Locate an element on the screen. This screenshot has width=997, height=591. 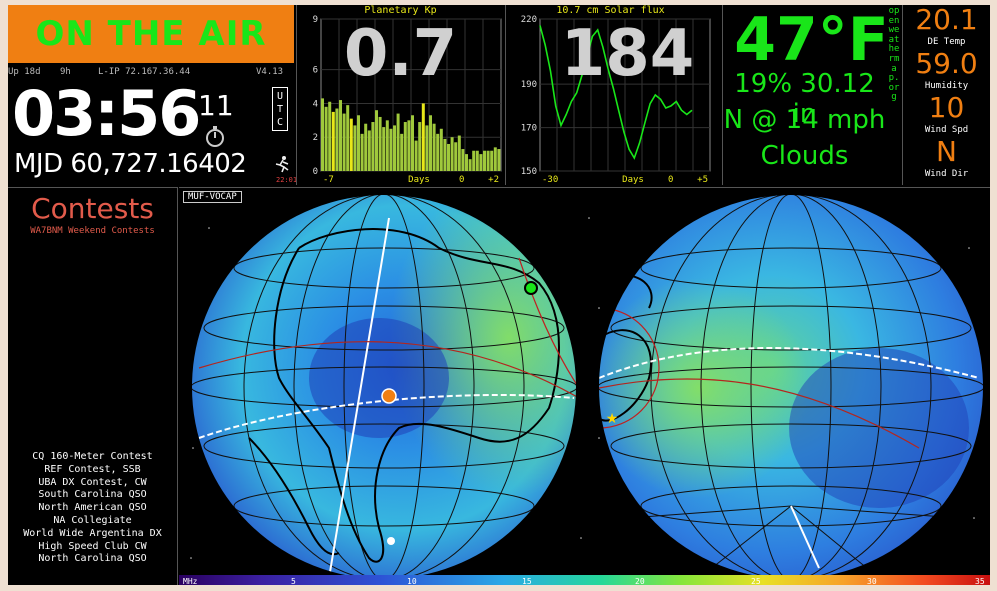
scale-tick: 25 is located at coordinates (756, 581).